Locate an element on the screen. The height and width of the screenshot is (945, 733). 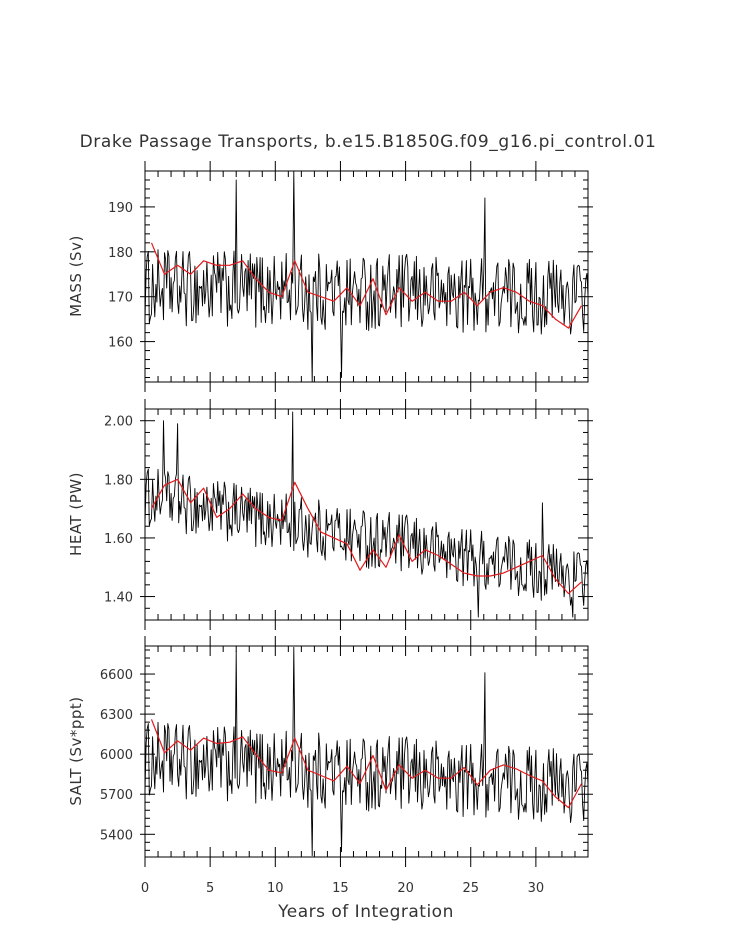
mass-monthly-line is located at coordinates (366, 276).